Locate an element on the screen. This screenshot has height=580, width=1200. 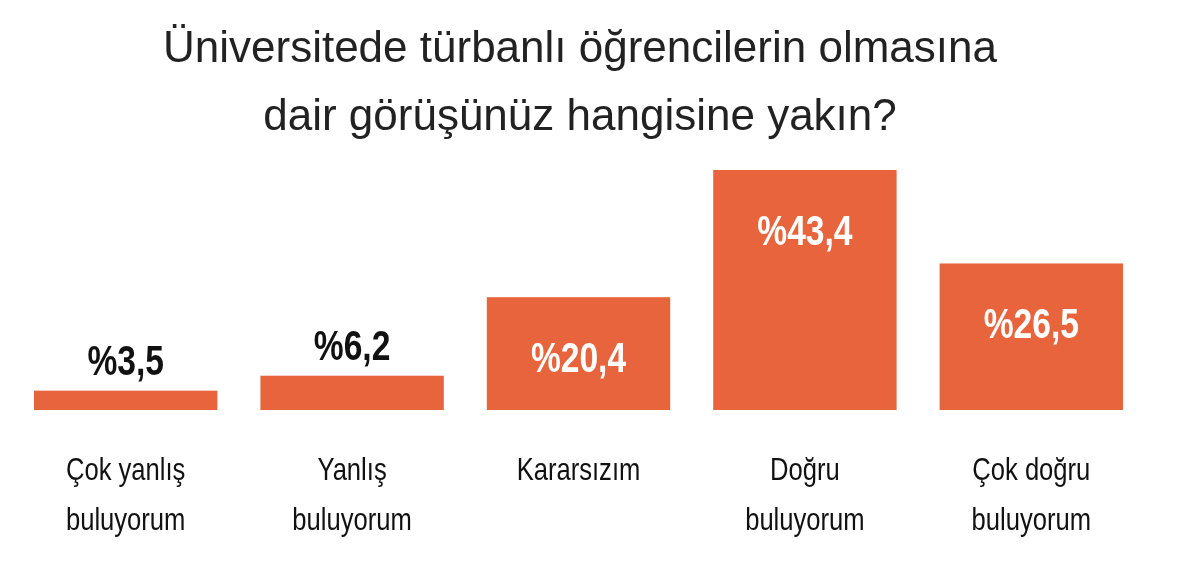
data-label: %43,4 is located at coordinates (805, 230).